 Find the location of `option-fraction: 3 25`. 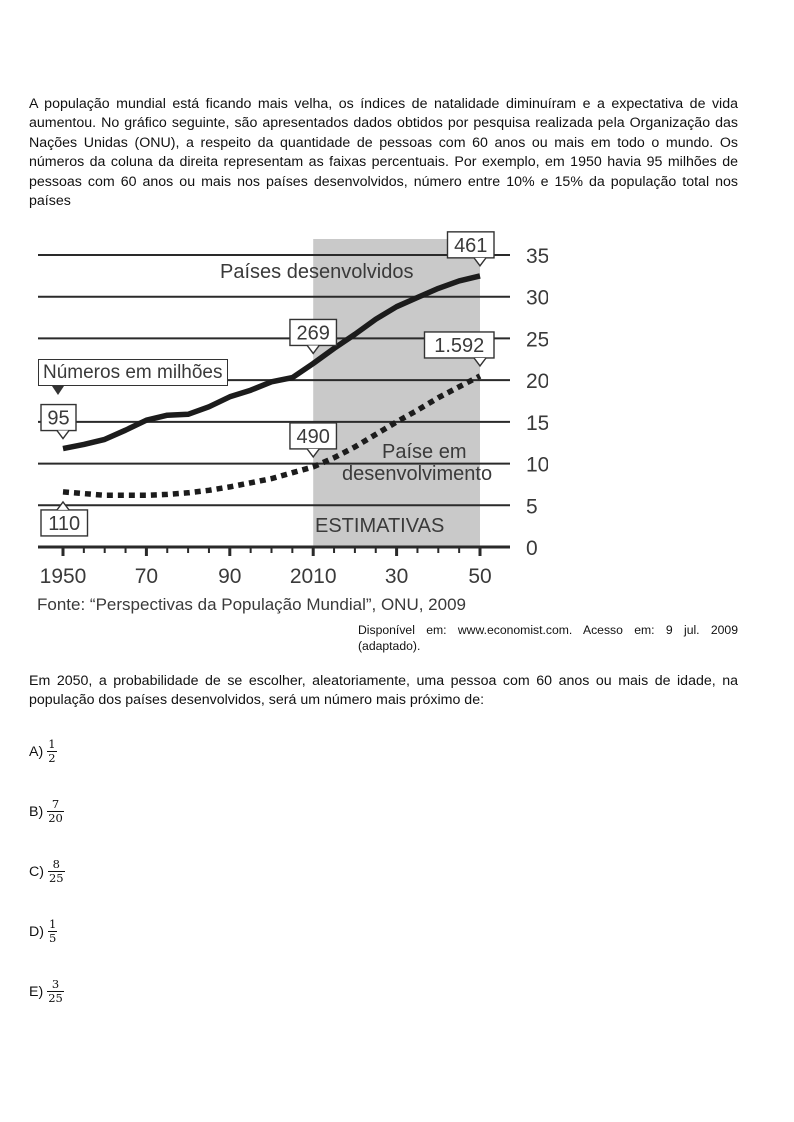

option-fraction: 3 25 is located at coordinates (55, 991).